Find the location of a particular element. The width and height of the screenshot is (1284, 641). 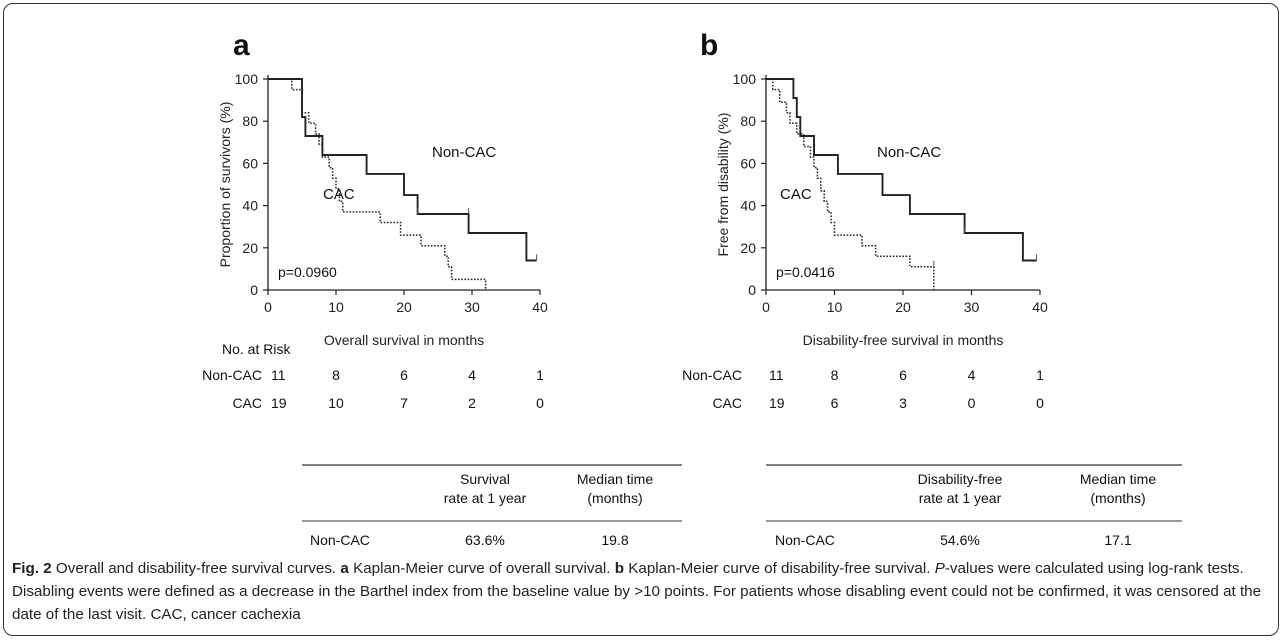

summary-rate: 54.6% is located at coordinates (960, 540).